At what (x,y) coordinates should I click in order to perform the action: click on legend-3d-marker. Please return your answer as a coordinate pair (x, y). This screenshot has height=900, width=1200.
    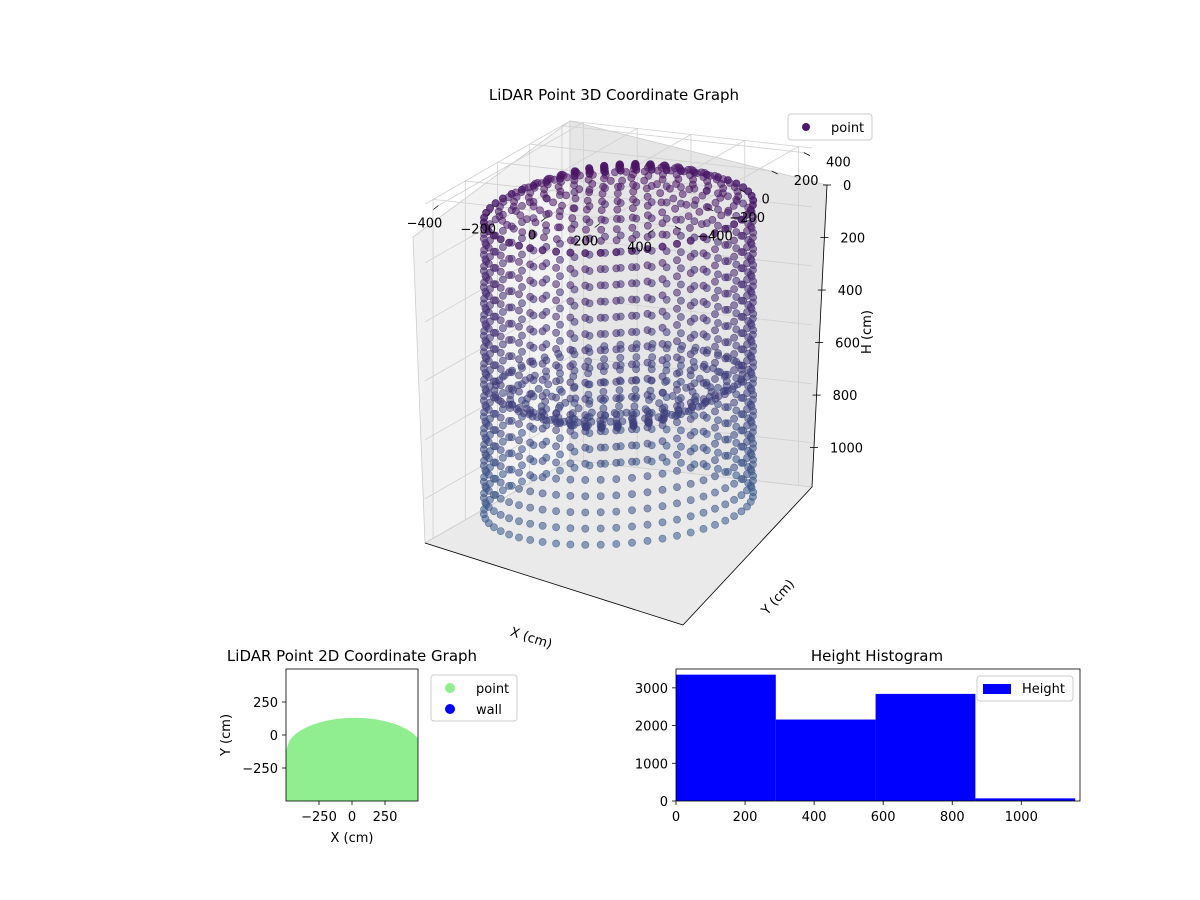
    Looking at the image, I should click on (806, 127).